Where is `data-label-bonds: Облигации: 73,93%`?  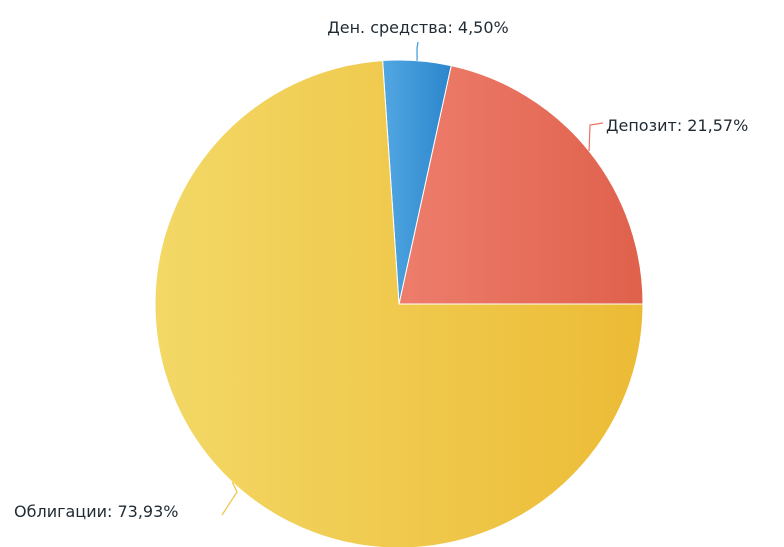 data-label-bonds: Облигации: 73,93% is located at coordinates (96, 511).